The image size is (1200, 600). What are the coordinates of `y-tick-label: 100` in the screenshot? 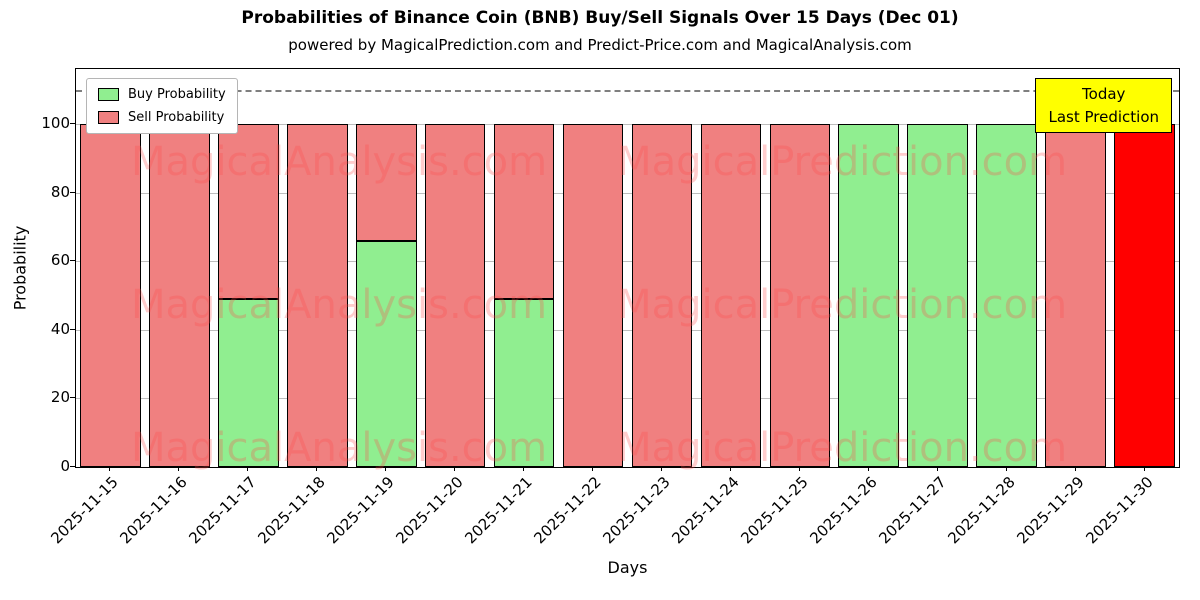 It's located at (55, 122).